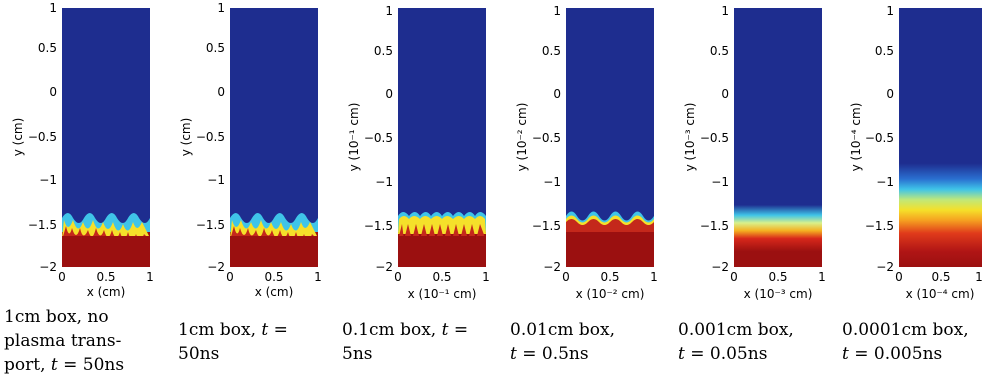 The height and width of the screenshot is (383, 982). What do you see at coordinates (442, 227) in the screenshot?
I see `rt-fingers` at bounding box center [442, 227].